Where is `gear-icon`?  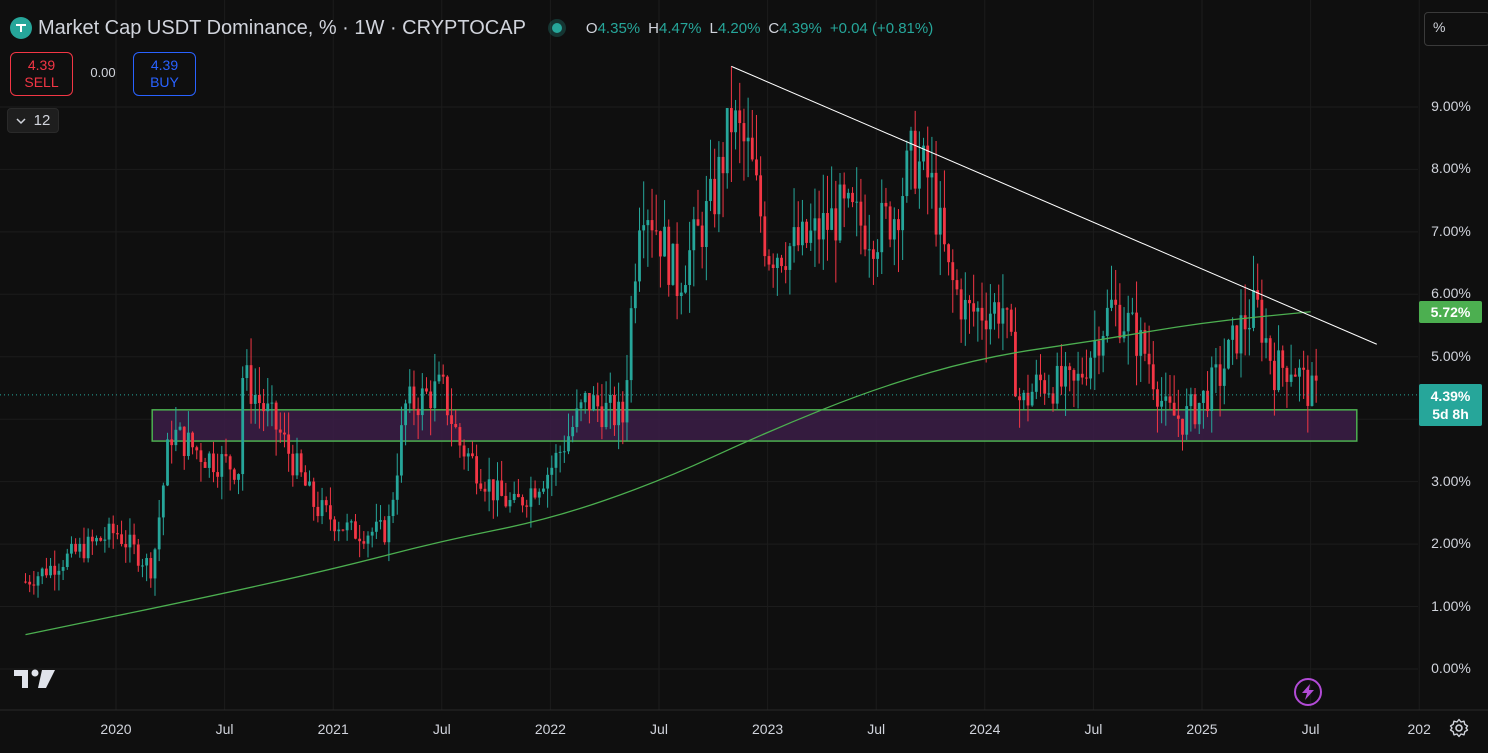
gear-icon is located at coordinates (1459, 730).